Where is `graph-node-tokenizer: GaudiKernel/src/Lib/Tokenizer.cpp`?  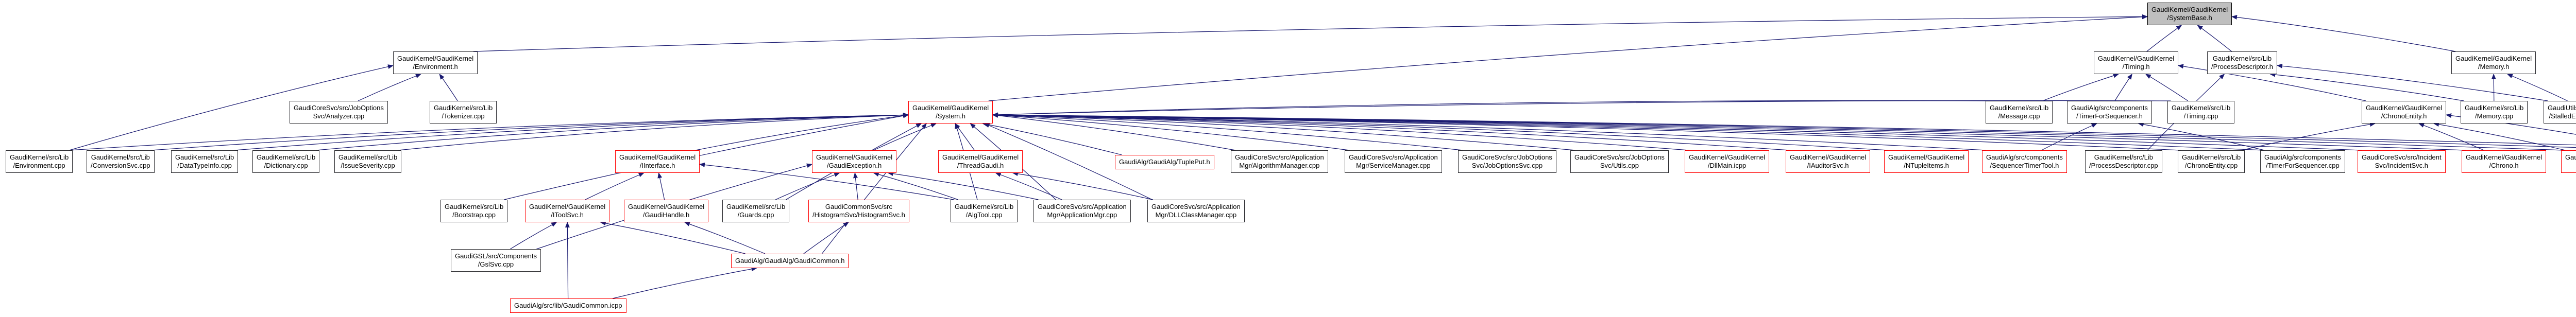
graph-node-tokenizer: GaudiKernel/src/Lib/Tokenizer.cpp is located at coordinates (463, 112).